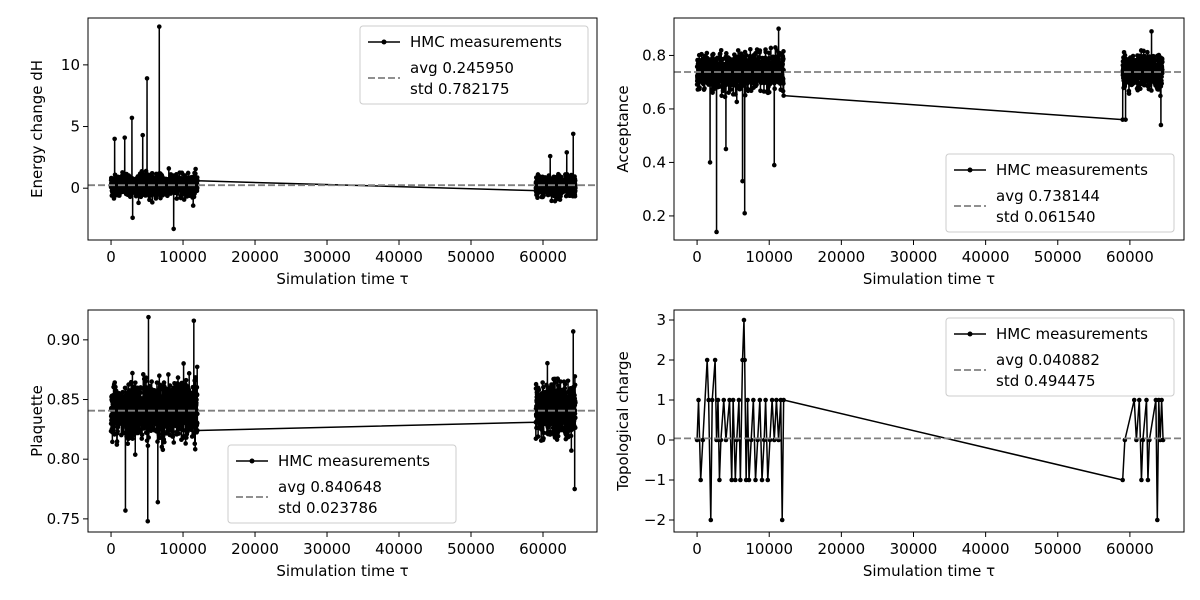 The image size is (1200, 600). Describe the element at coordinates (75, 188) in the screenshot. I see `y-tick-label: 0` at that location.